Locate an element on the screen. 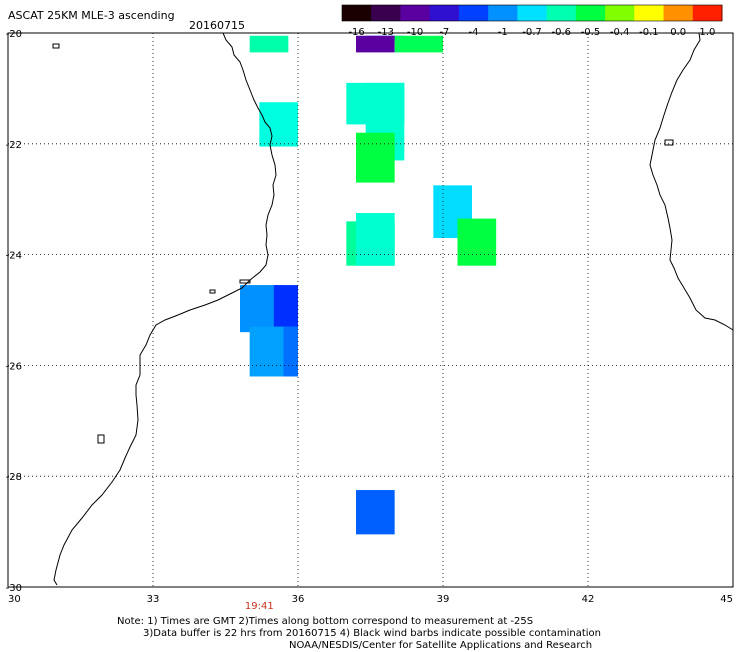  time-label: 19:41 is located at coordinates (259, 606).